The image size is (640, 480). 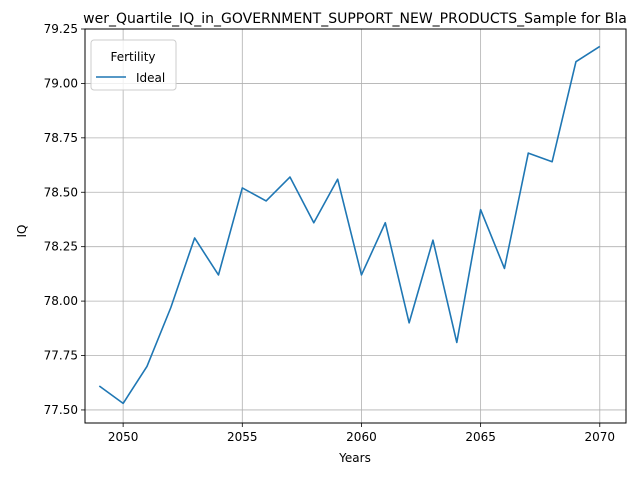 What do you see at coordinates (600, 437) in the screenshot?
I see `x-tick-label: 2070` at bounding box center [600, 437].